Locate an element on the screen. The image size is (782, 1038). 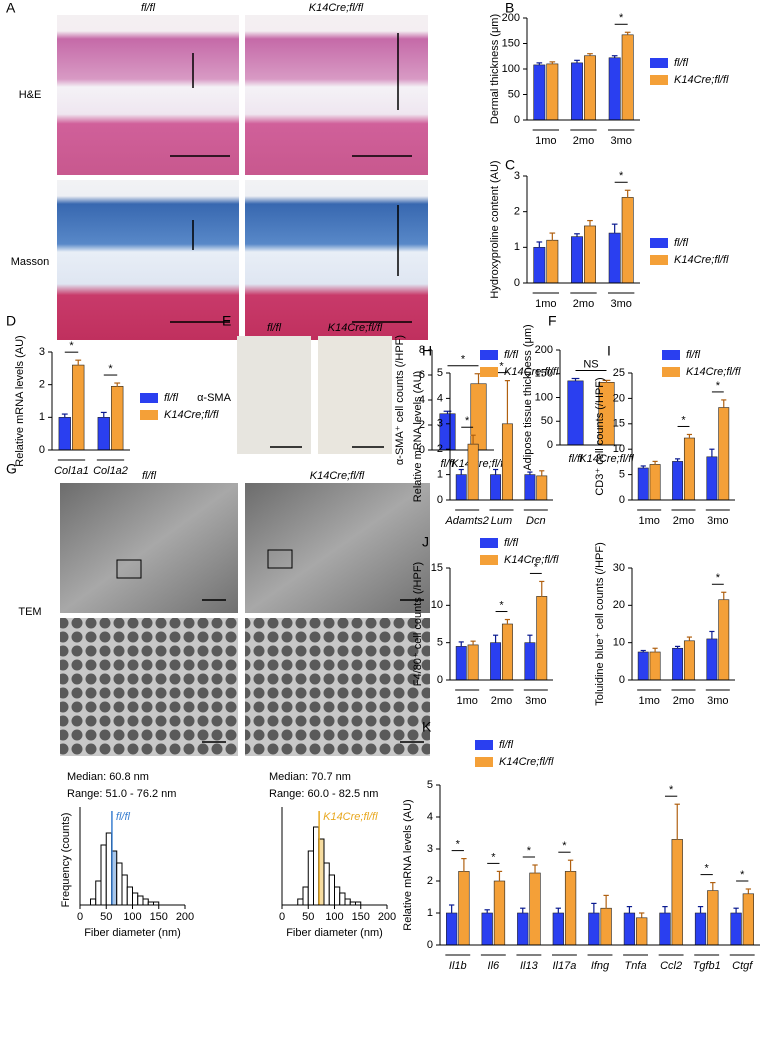
y-tick-label: 200 is located at coordinates (544, 350).